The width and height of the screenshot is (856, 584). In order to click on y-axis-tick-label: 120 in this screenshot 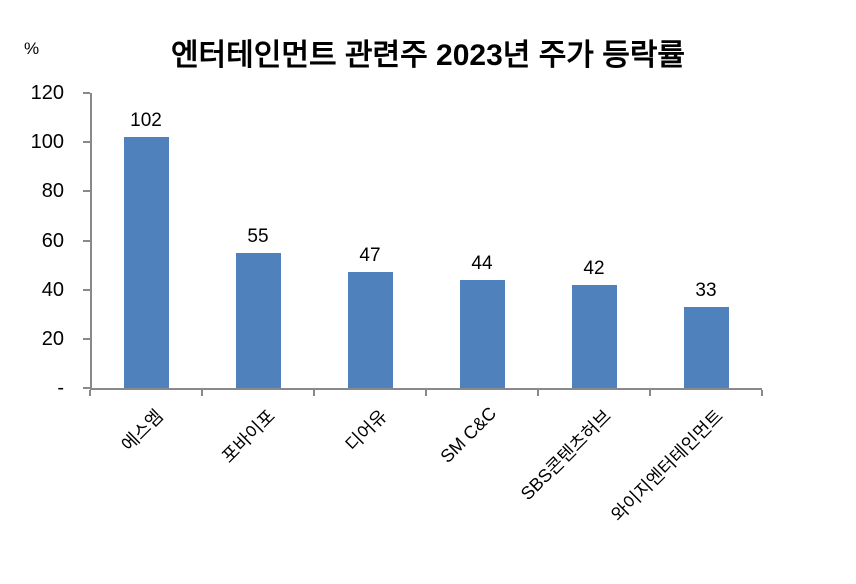, I will do `click(47, 93)`.